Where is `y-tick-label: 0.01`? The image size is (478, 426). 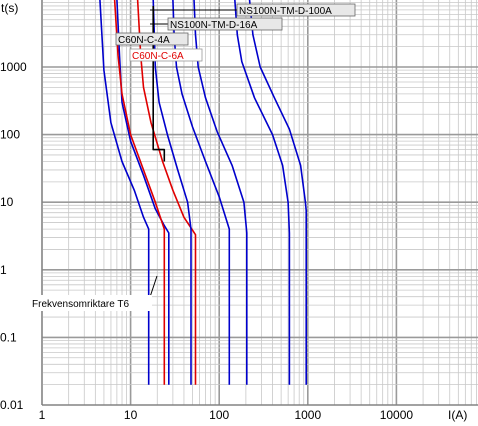 y-tick-label: 0.01 is located at coordinates (12, 405).